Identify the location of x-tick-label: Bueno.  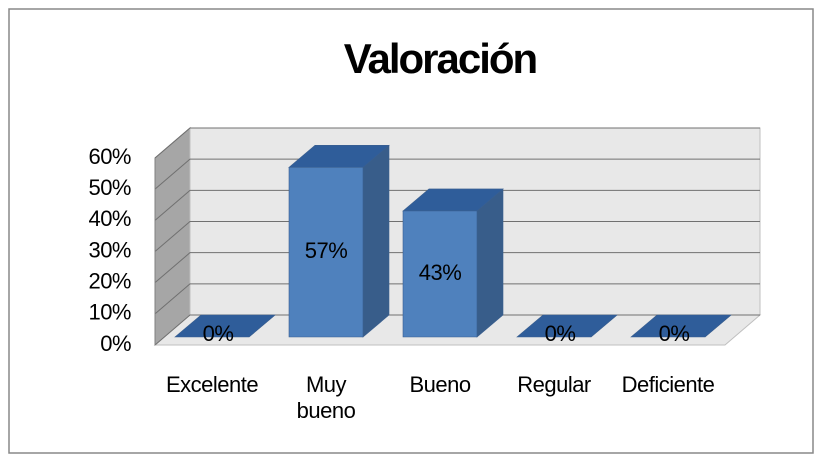
(440, 385).